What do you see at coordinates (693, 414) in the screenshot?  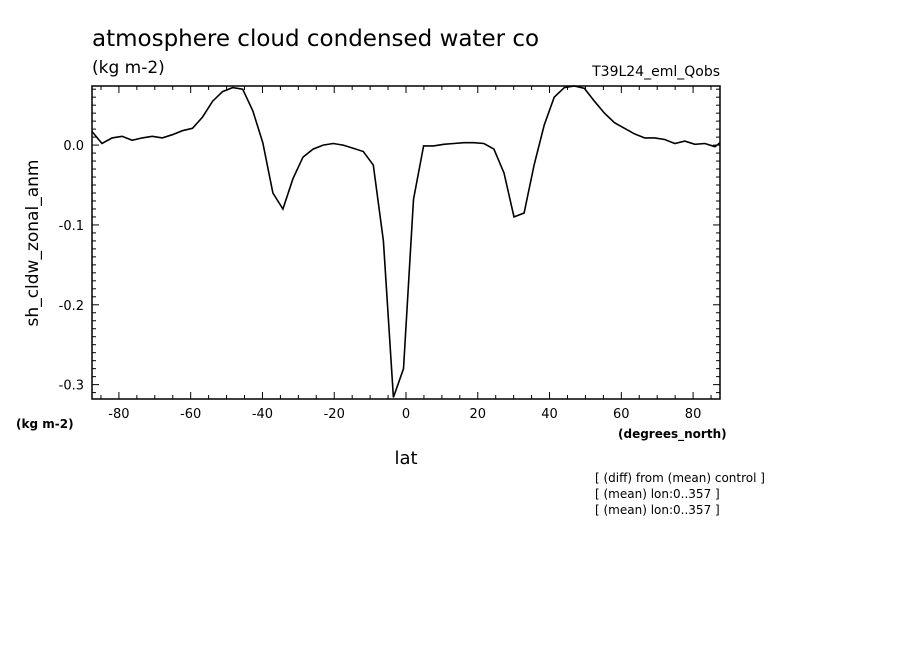 I see `x-tick-label: 80` at bounding box center [693, 414].